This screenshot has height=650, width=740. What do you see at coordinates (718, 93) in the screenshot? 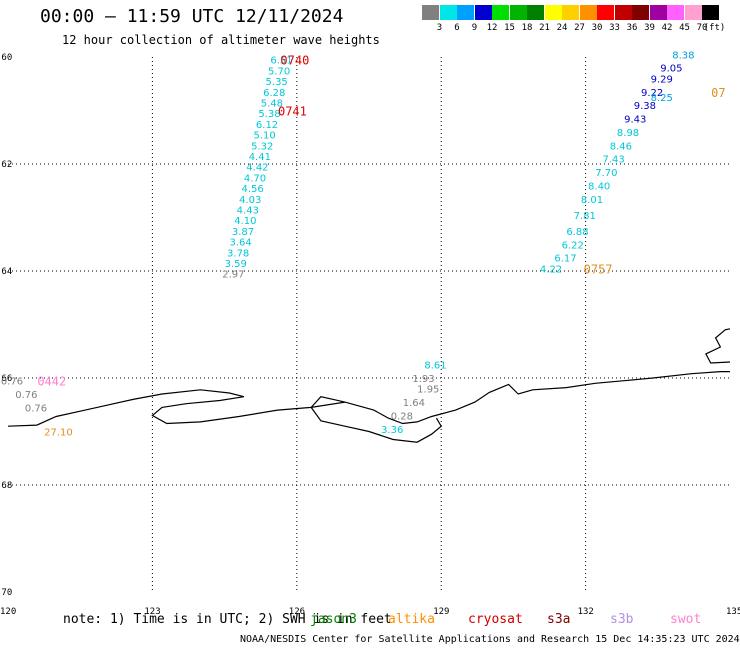
I see `pass-time-label: 07` at bounding box center [718, 93].